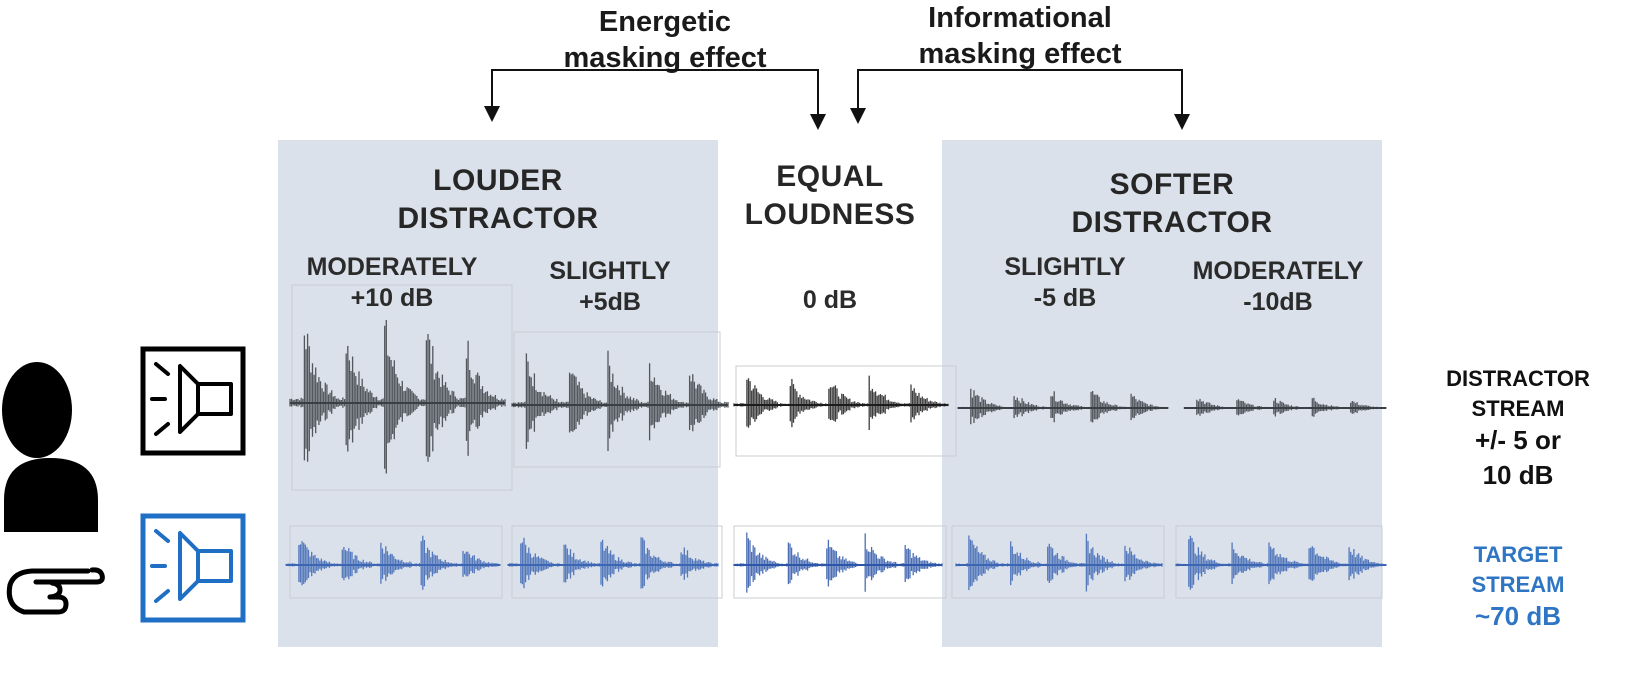  What do you see at coordinates (1172, 203) in the screenshot?
I see `softer-distractor-title: SOFTER DISTRACTOR` at bounding box center [1172, 203].